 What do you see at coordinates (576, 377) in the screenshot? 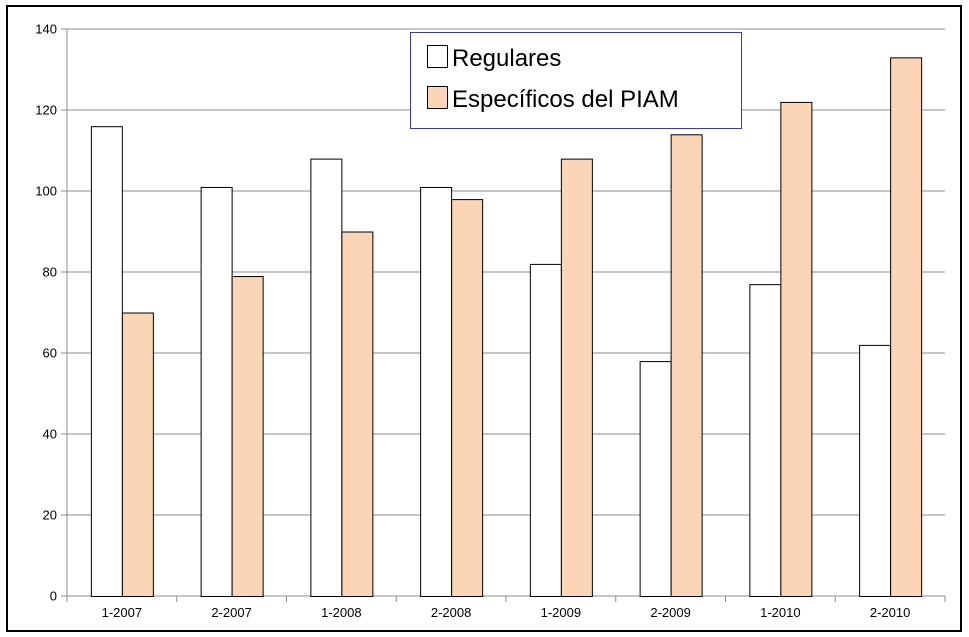
I see `bar-especificos-piam-1-2009` at bounding box center [576, 377].